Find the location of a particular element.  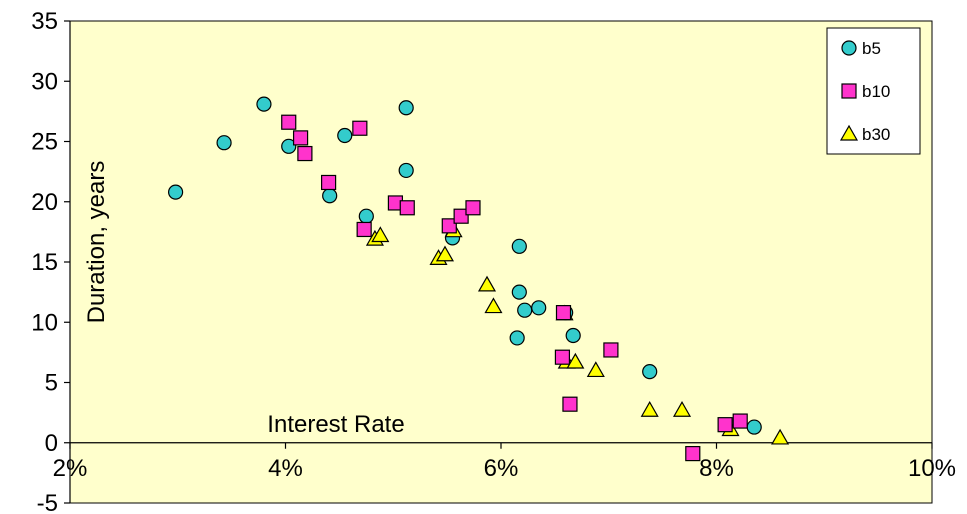

legend-b5-marker is located at coordinates (849, 48).